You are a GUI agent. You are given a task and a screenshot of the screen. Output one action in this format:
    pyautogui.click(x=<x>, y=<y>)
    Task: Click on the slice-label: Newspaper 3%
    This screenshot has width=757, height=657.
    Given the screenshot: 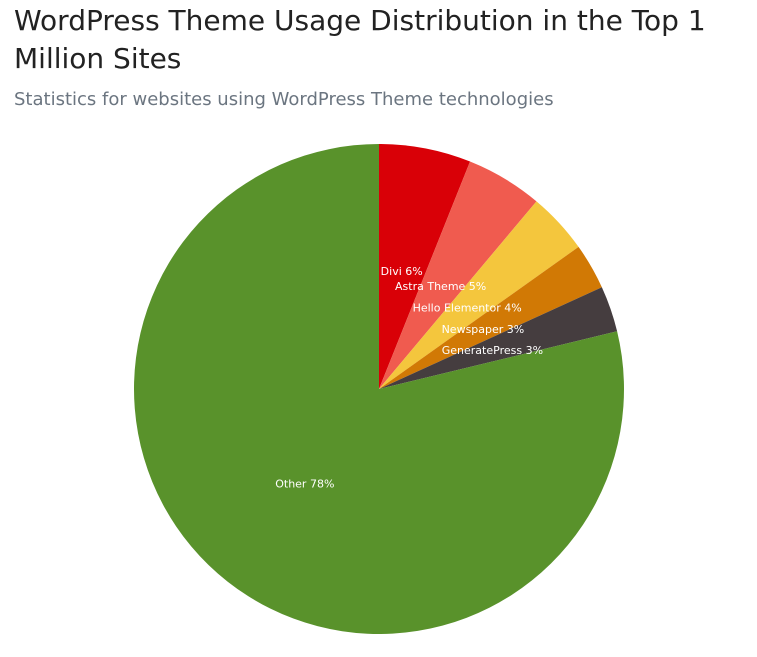 What is the action you would take?
    pyautogui.click(x=483, y=329)
    